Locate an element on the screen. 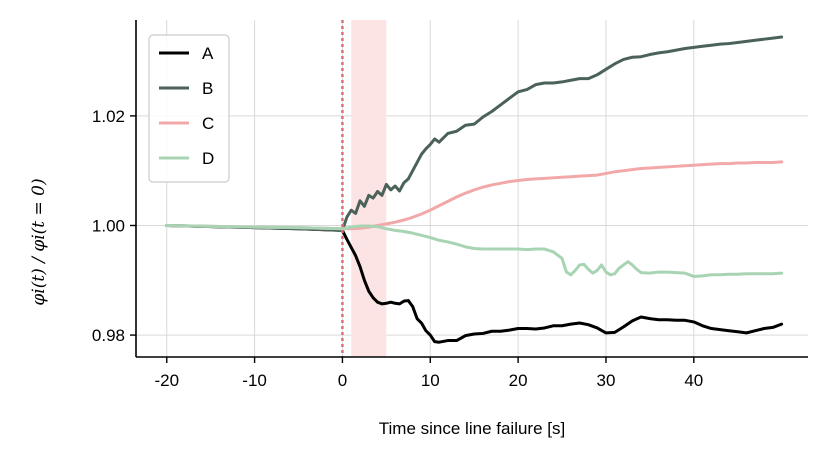 The image size is (832, 465). y-tick-label: 1.00 is located at coordinates (108, 225).